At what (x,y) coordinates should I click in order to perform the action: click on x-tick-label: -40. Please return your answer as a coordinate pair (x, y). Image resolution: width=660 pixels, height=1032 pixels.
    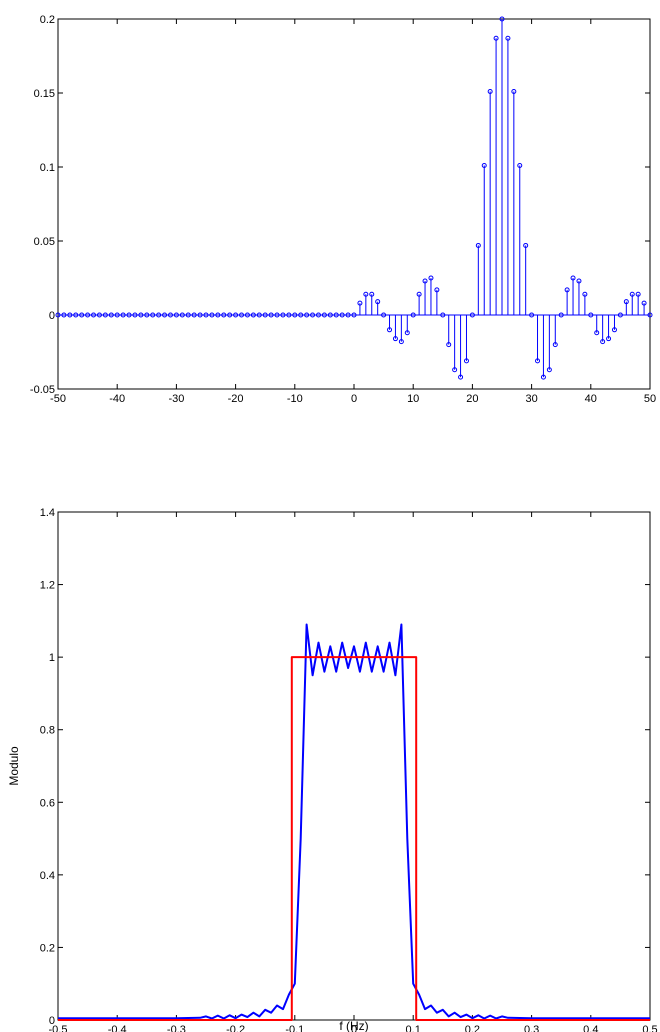
    Looking at the image, I should click on (117, 399).